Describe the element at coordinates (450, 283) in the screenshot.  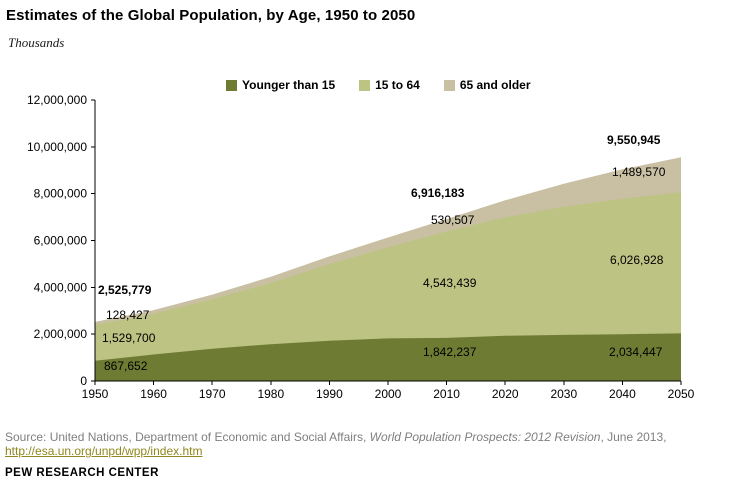
I see `annotation-2010-15-to-64: 4,543,439` at that location.